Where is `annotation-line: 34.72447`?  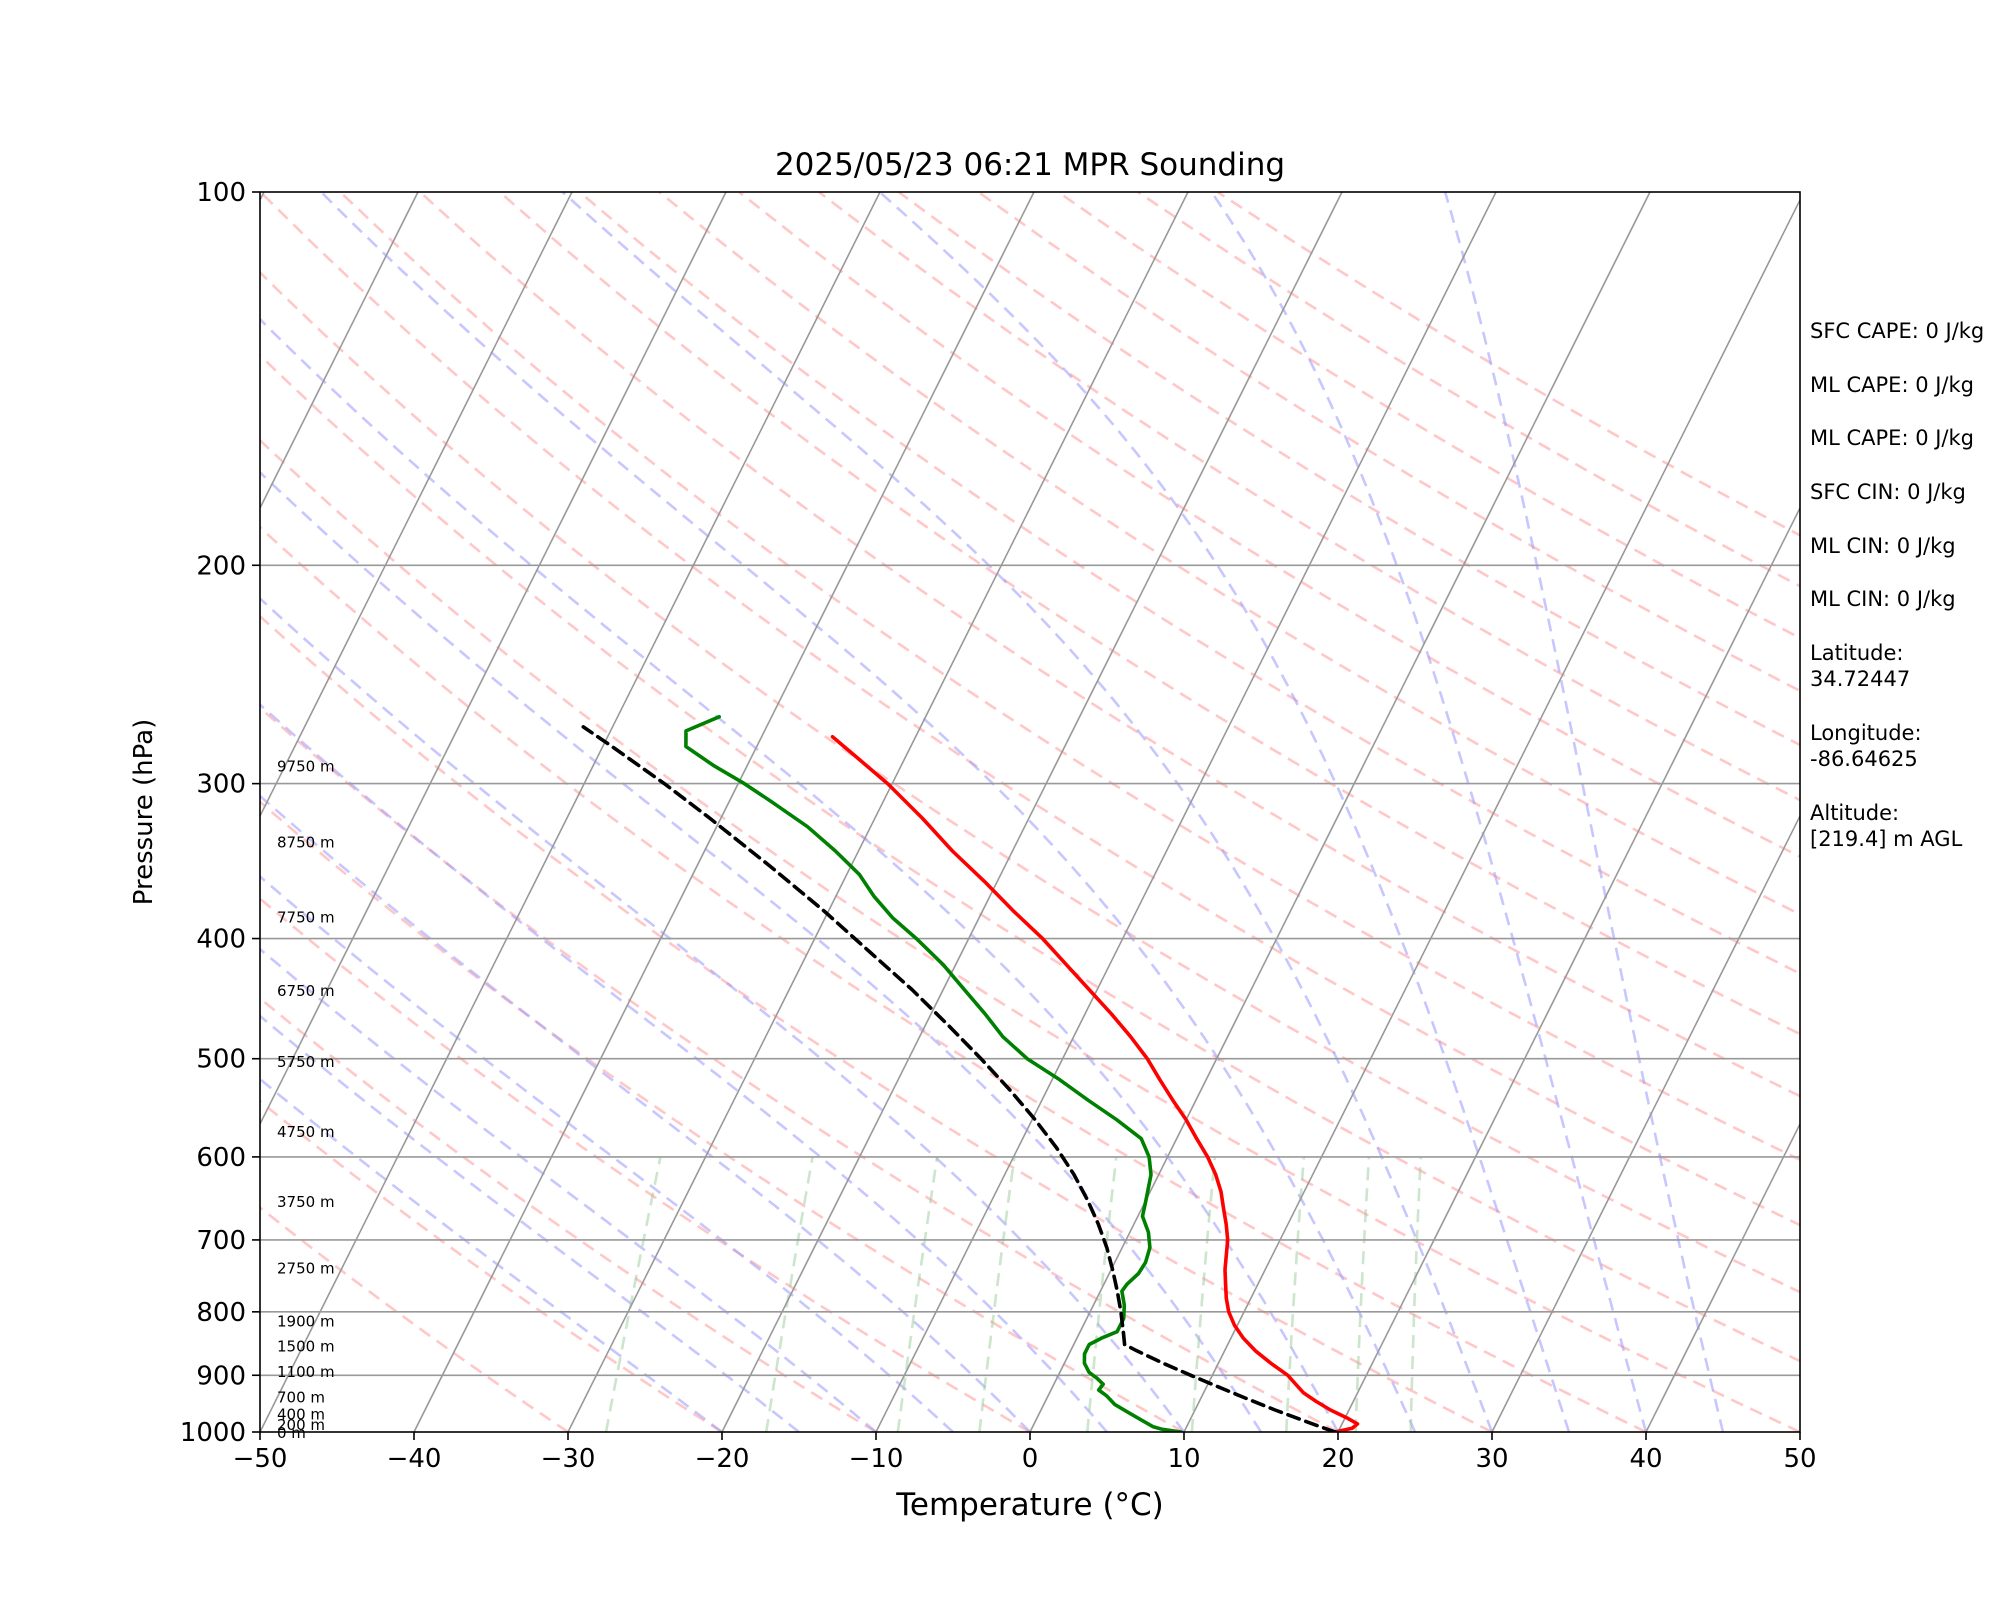 annotation-line: 34.72447 is located at coordinates (1860, 679).